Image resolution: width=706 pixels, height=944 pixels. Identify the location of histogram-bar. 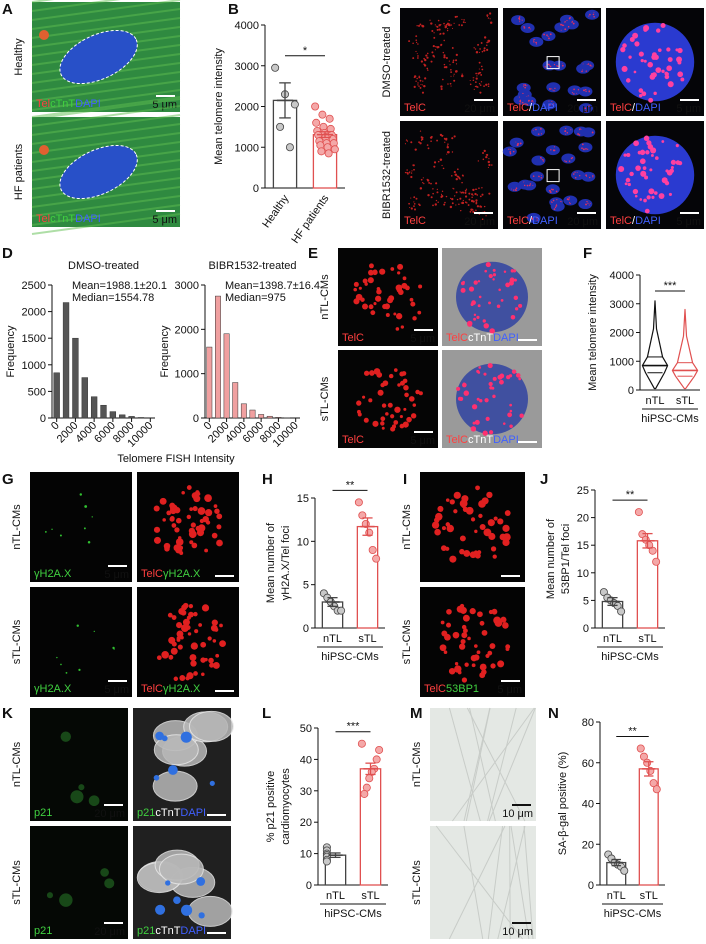
(218, 357).